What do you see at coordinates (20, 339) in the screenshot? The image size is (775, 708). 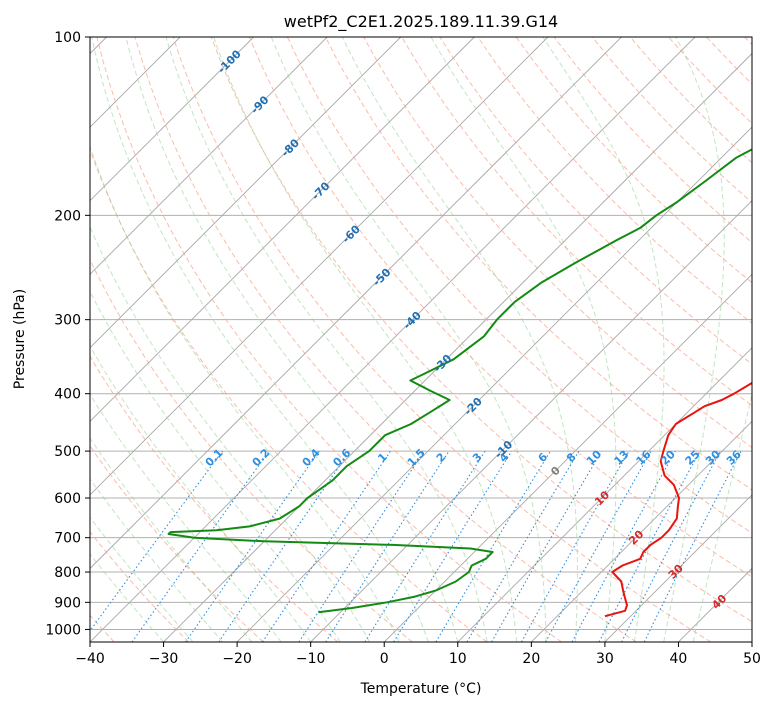 I see `y-axis-label: Pressure (hPa)` at bounding box center [20, 339].